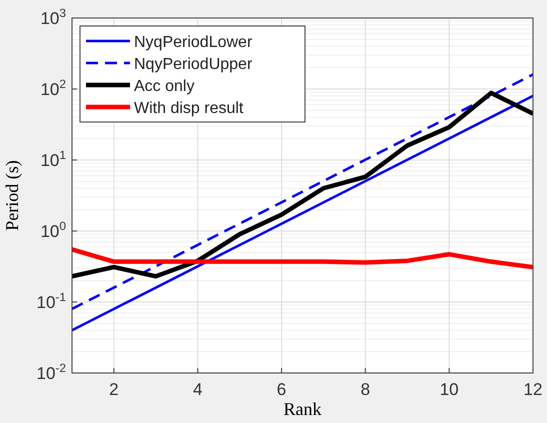  I want to click on x-tick-label: 4, so click(197, 389).